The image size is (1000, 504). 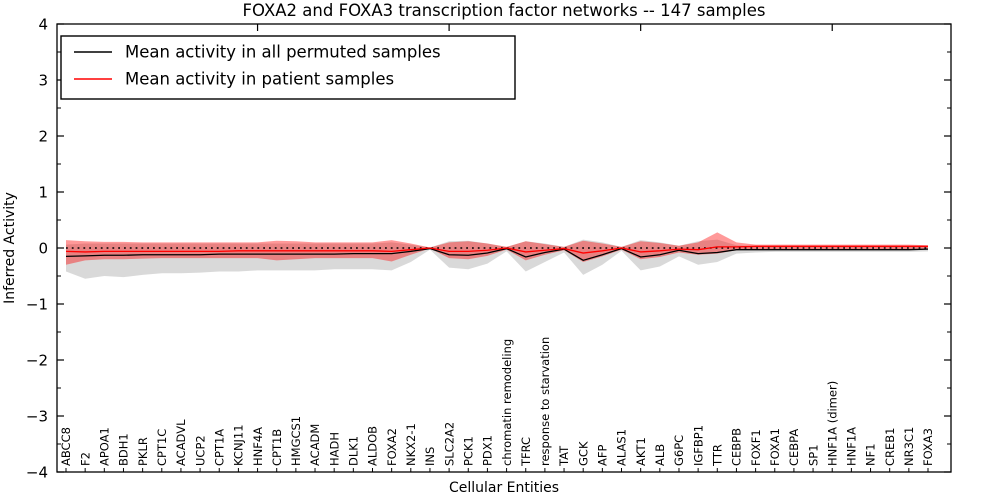 What do you see at coordinates (411, 444) in the screenshot?
I see `x-tick-label: NKX2-1` at bounding box center [411, 444].